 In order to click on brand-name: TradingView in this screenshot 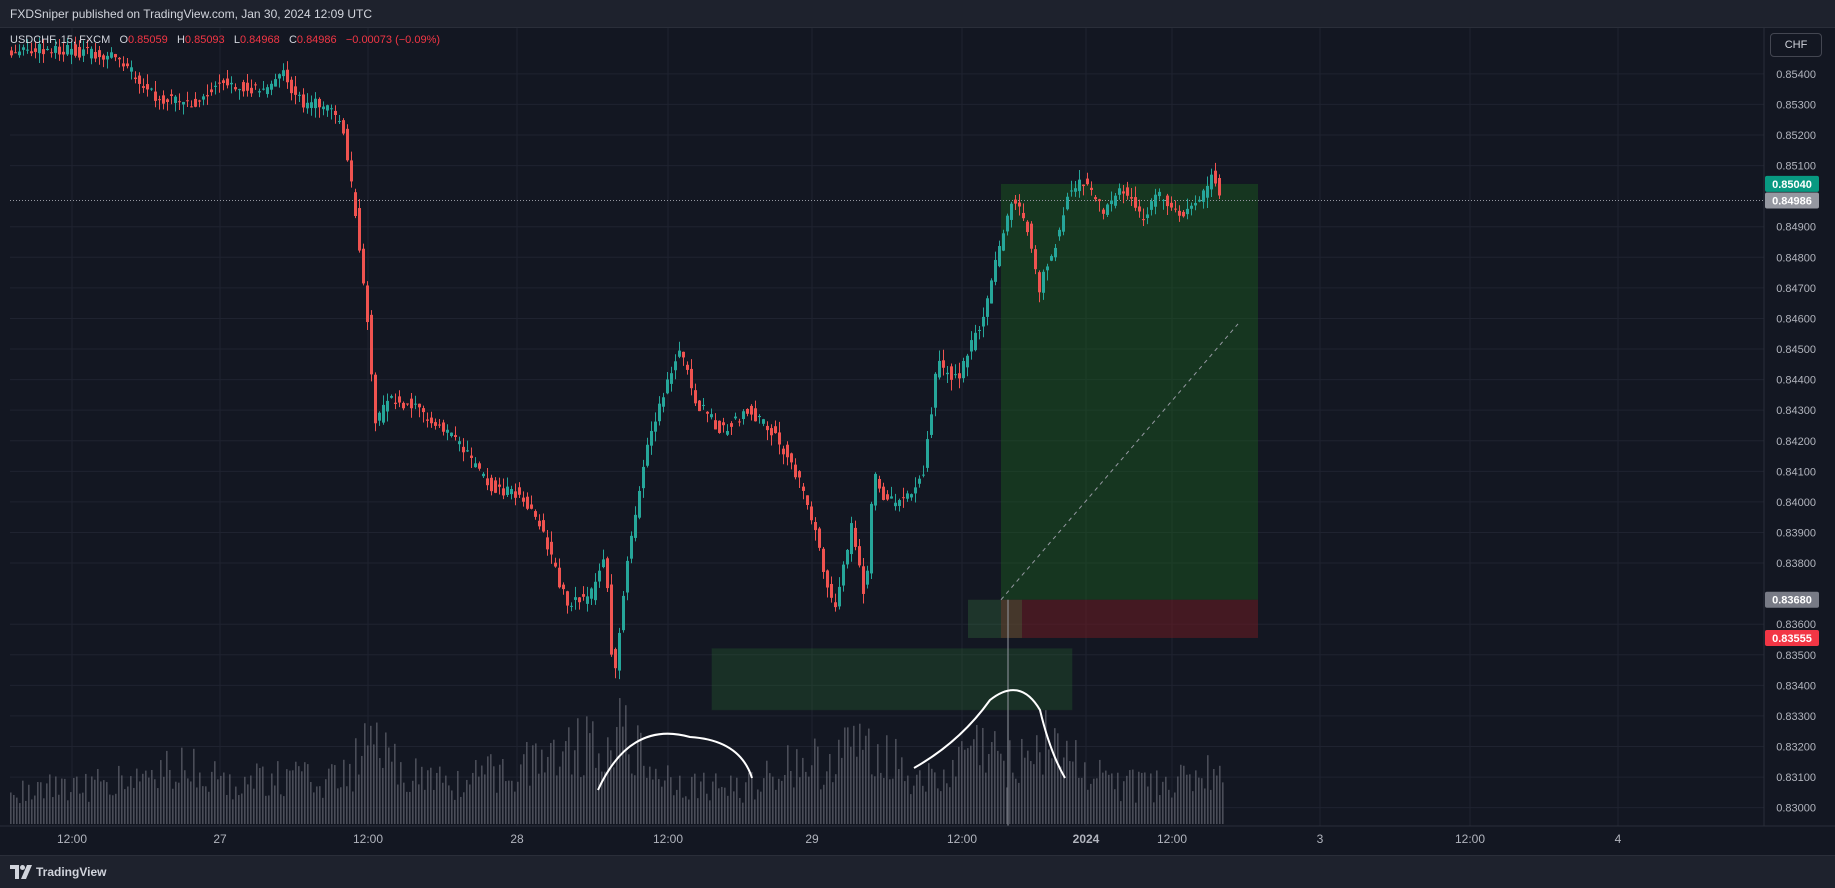, I will do `click(71, 872)`.